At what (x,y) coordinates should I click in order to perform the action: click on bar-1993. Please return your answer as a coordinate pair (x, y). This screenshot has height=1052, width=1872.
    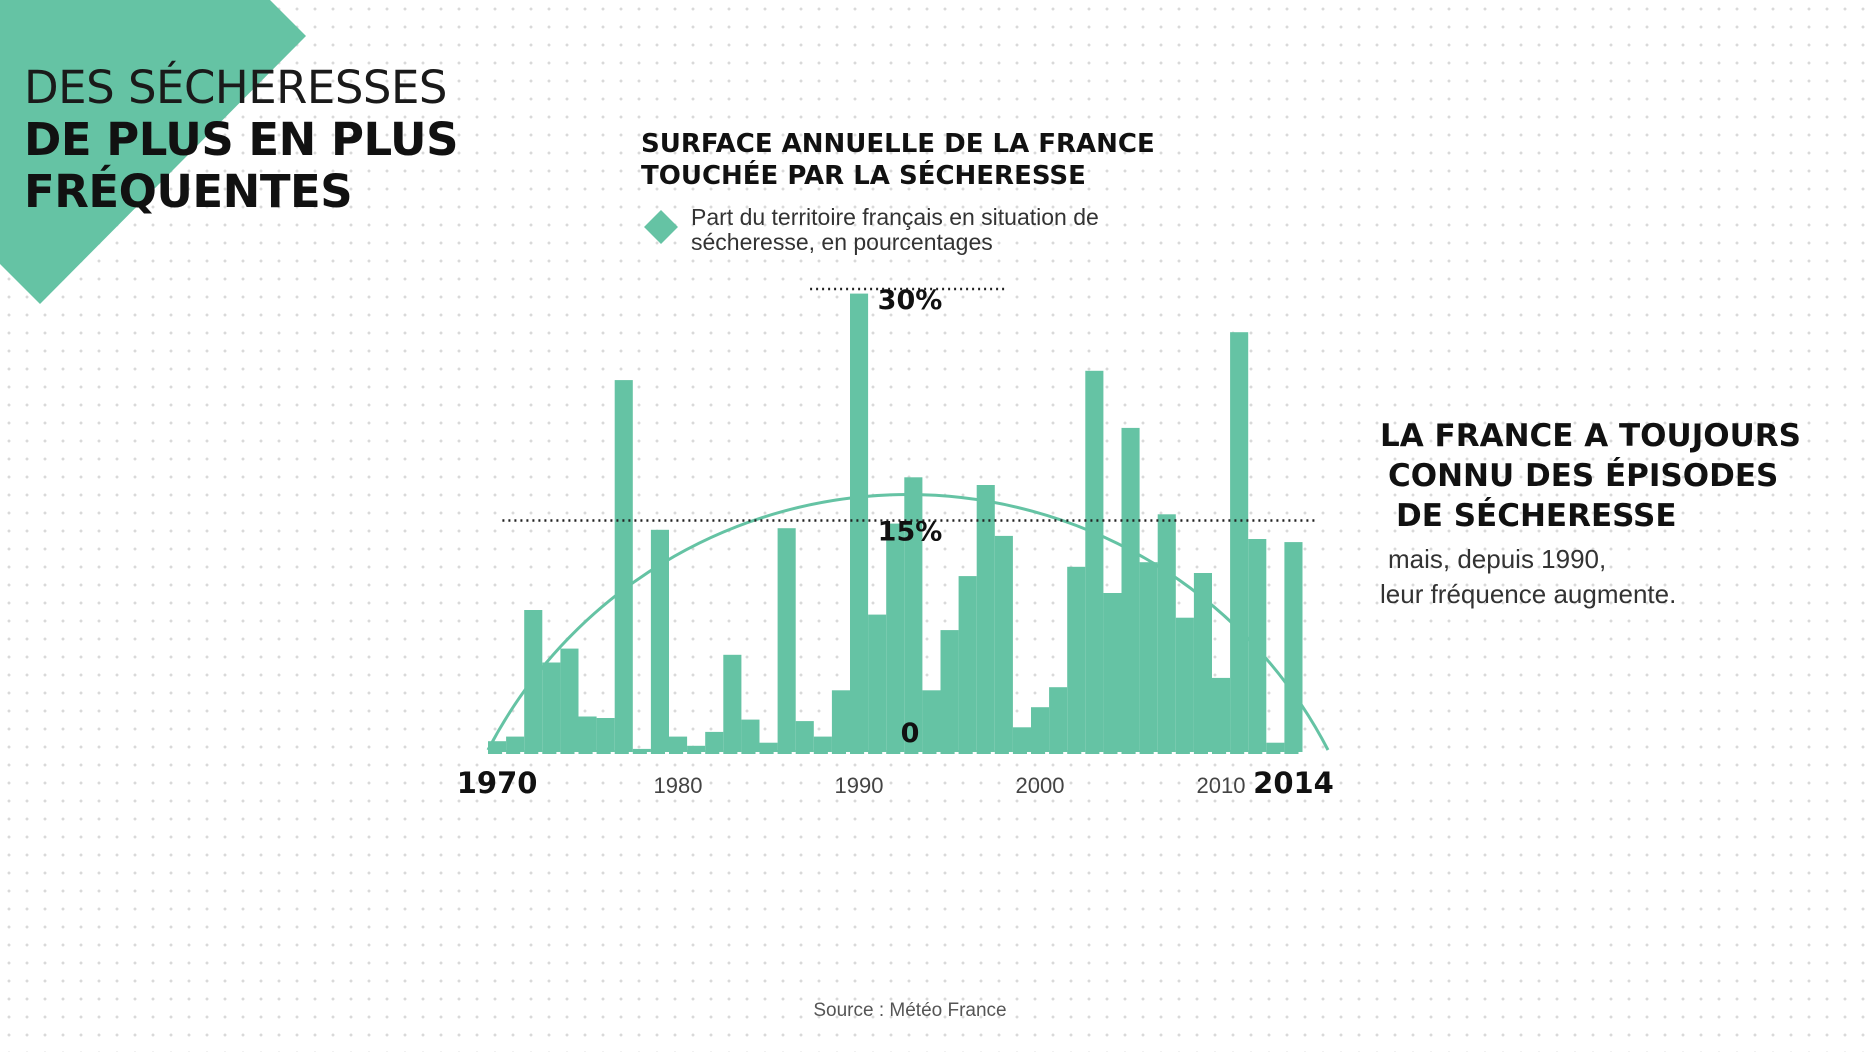
    Looking at the image, I should click on (913, 614).